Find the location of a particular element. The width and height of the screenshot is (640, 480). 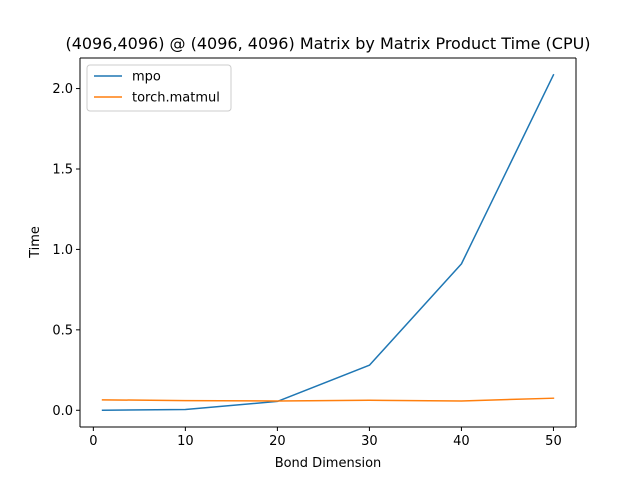

legend-label-torch-matmul: torch.matmul is located at coordinates (176, 98).